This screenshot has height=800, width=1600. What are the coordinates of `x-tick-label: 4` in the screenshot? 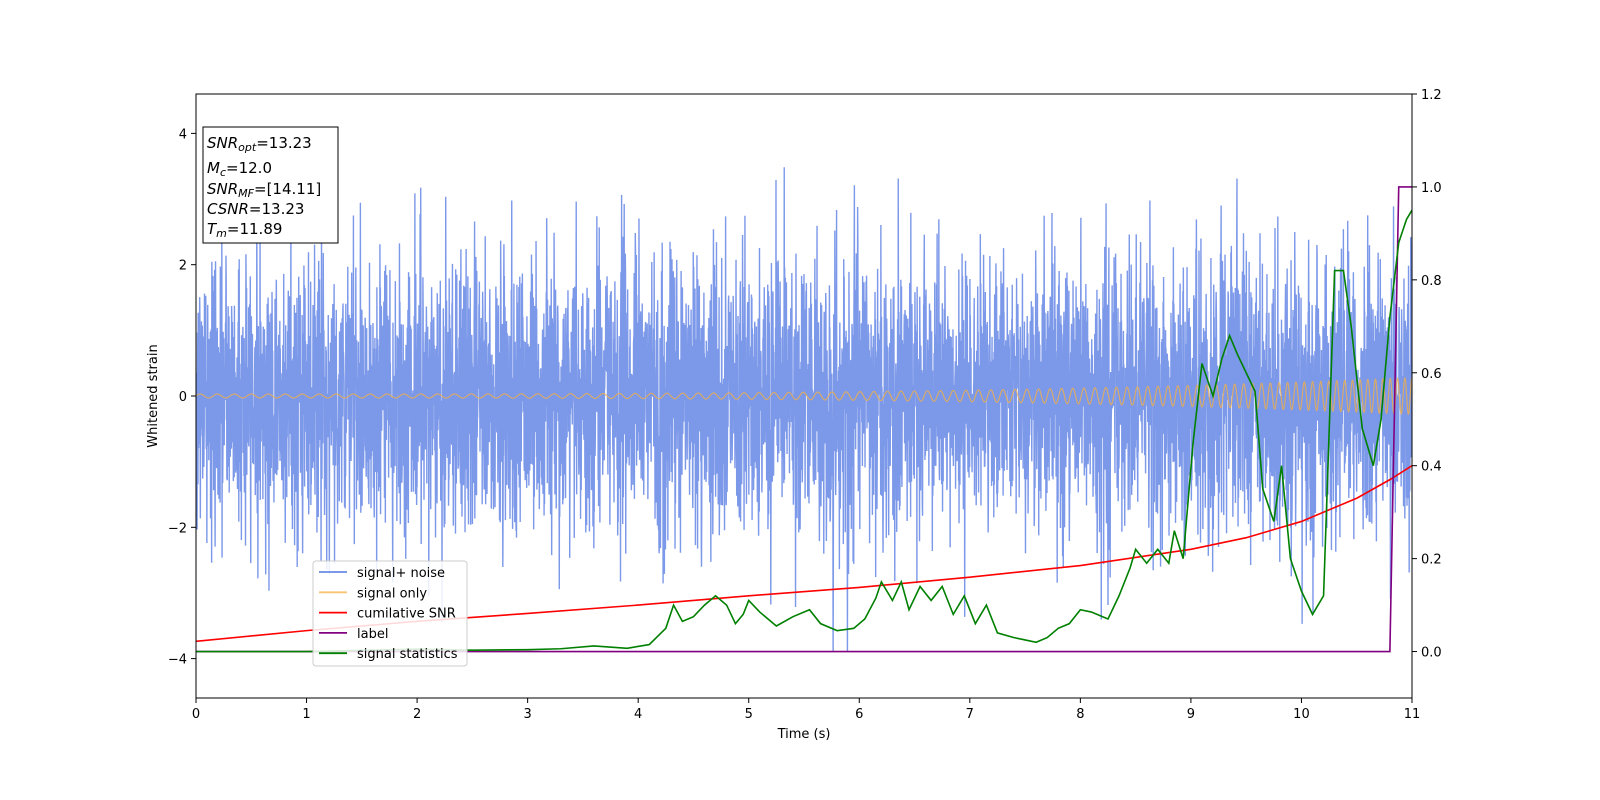 It's located at (638, 714).